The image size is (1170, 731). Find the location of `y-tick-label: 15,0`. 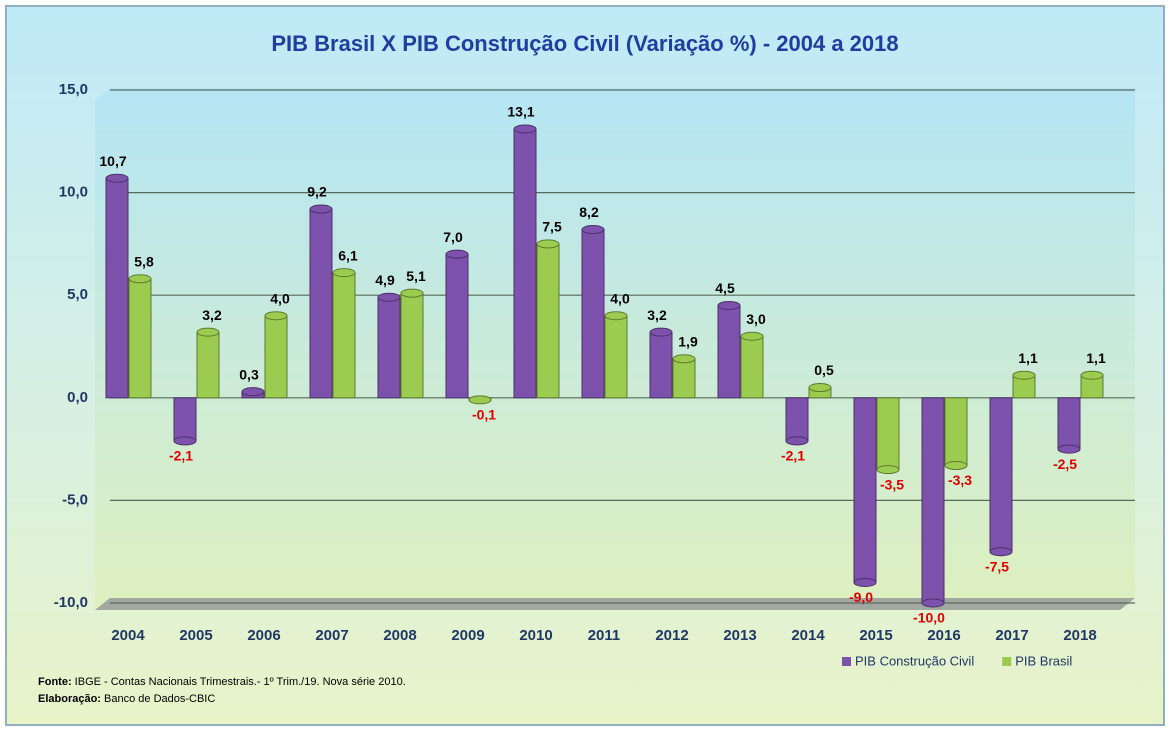

y-tick-label: 15,0 is located at coordinates (73, 89).